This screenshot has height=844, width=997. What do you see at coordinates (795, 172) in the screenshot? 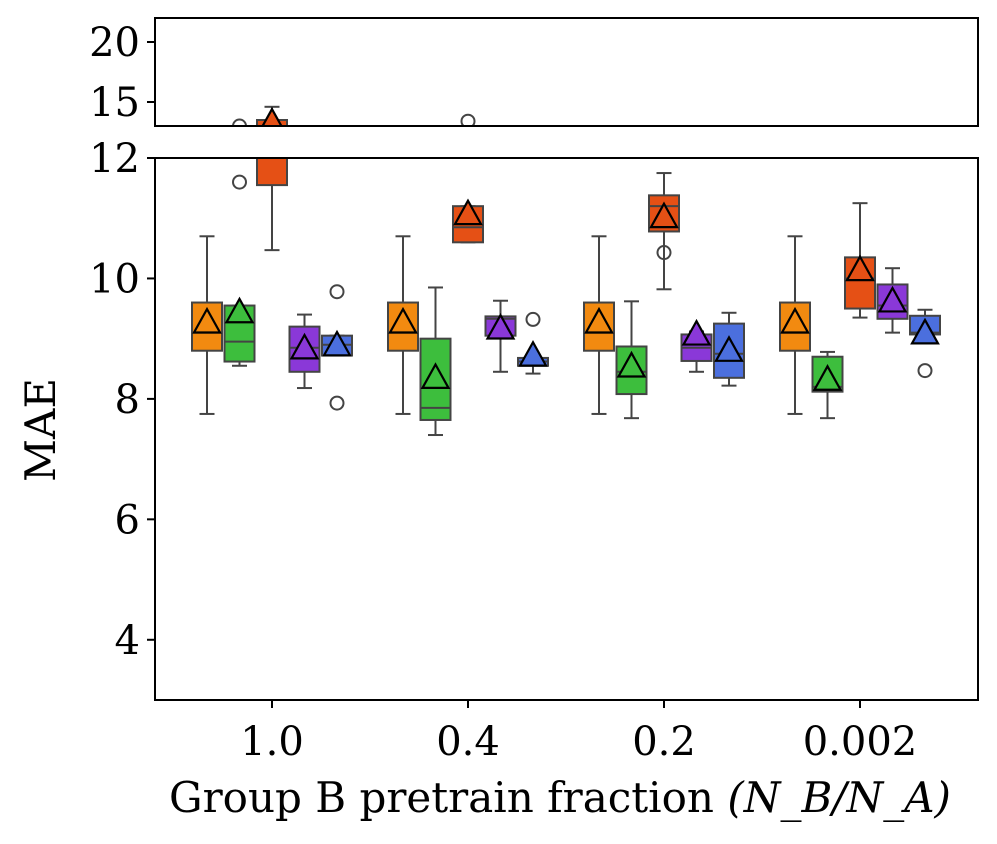
I see `box-upper-s0-c3` at bounding box center [795, 172].